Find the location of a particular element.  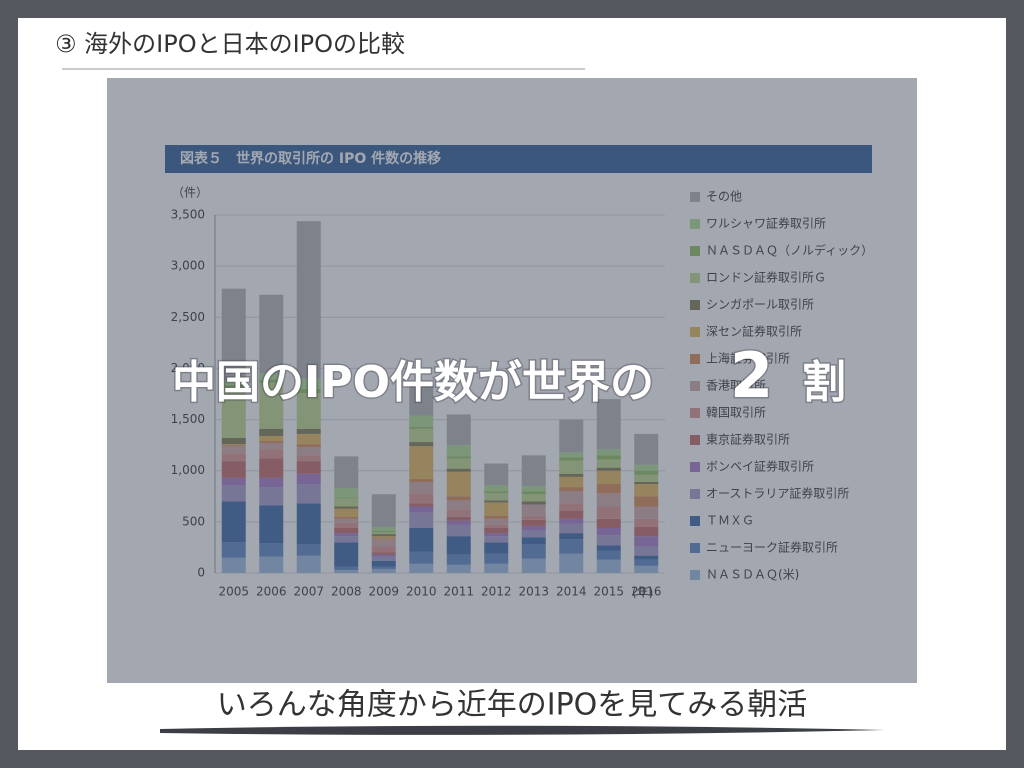

headline-number: 2 is located at coordinates (751, 375).